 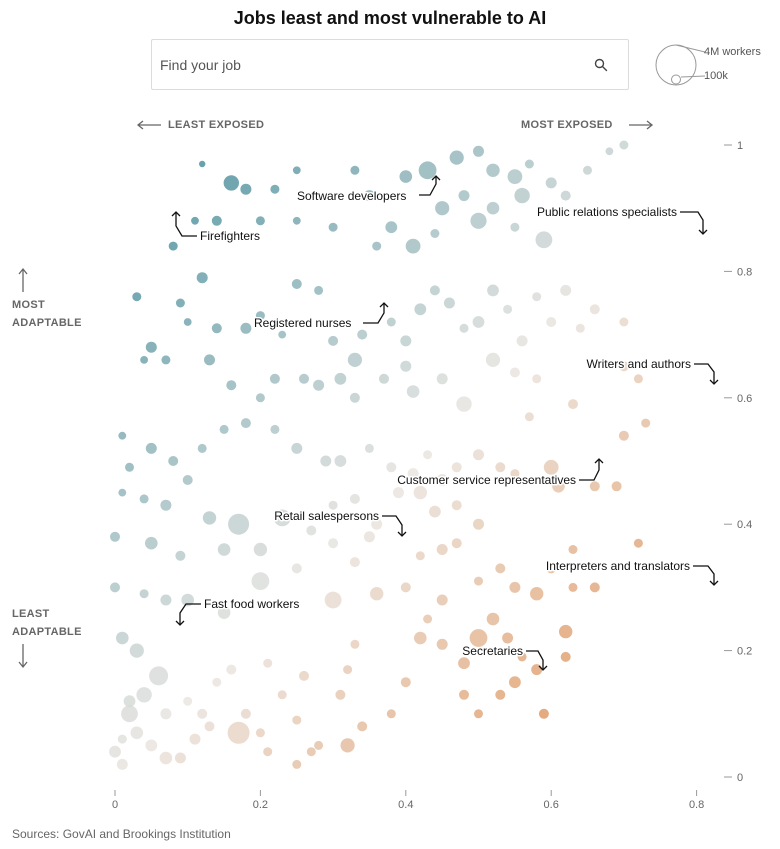 I want to click on annotation-label: Writers and authors, so click(x=639, y=364).